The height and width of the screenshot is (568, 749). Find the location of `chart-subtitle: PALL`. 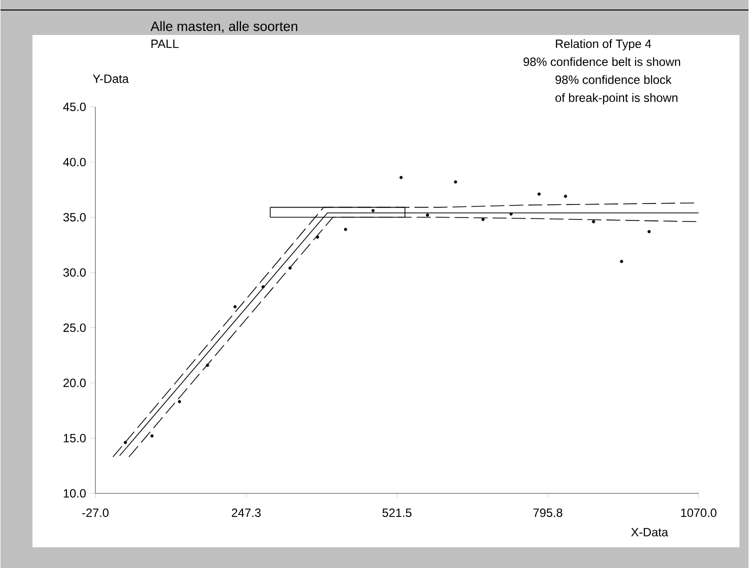

chart-subtitle: PALL is located at coordinates (165, 44).